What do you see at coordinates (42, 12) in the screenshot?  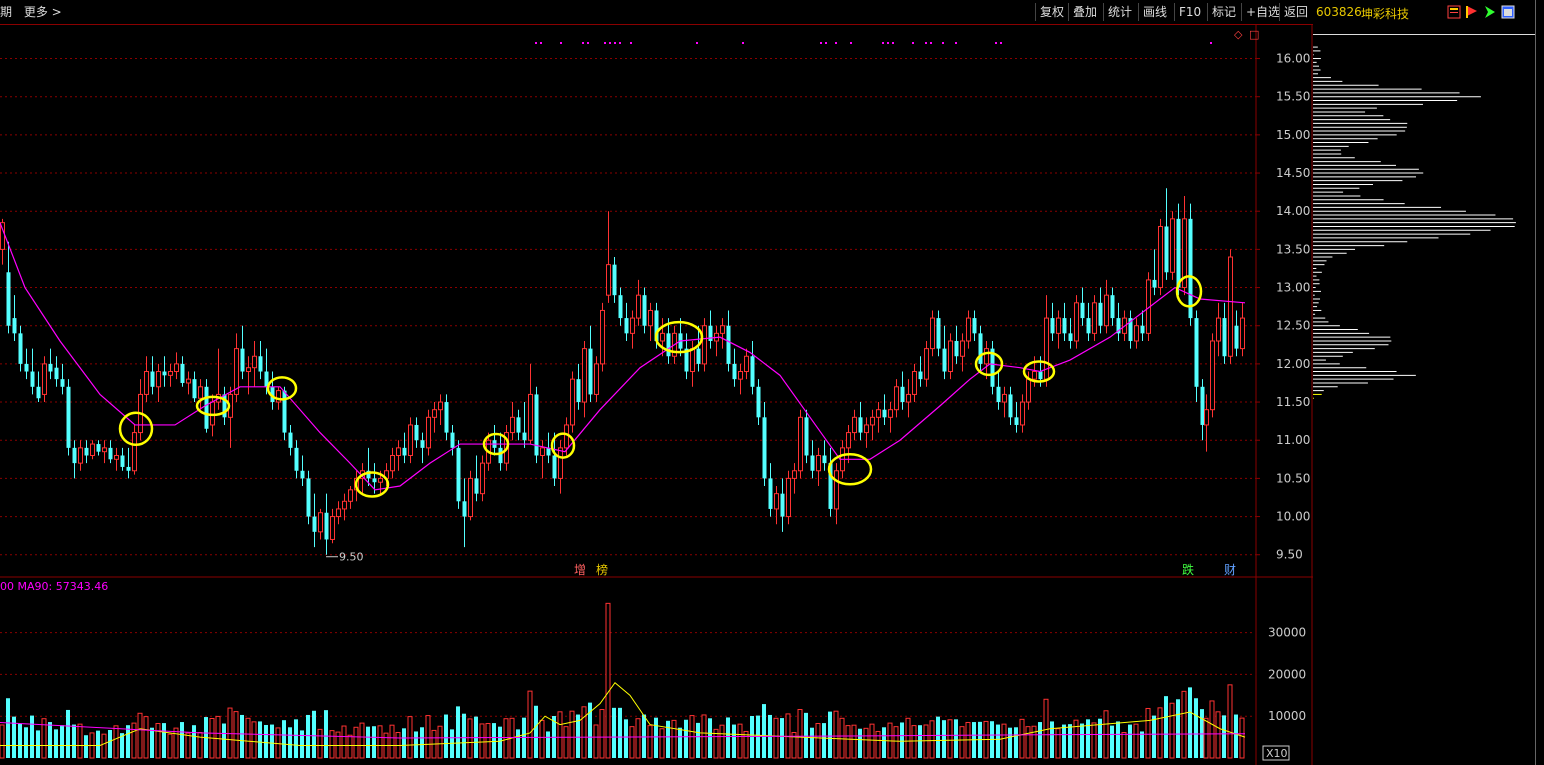 I see `more-menu: 更多 >` at bounding box center [42, 12].